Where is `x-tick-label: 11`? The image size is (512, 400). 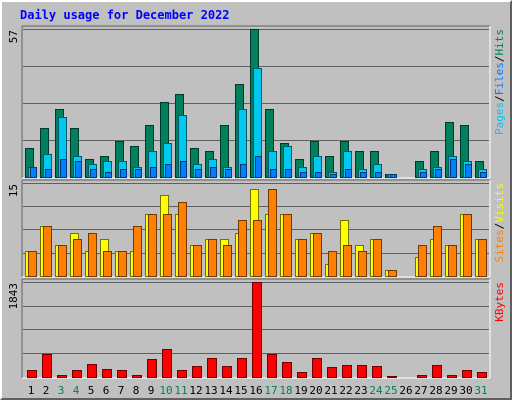 x-tick-label: 11 is located at coordinates (180, 390).